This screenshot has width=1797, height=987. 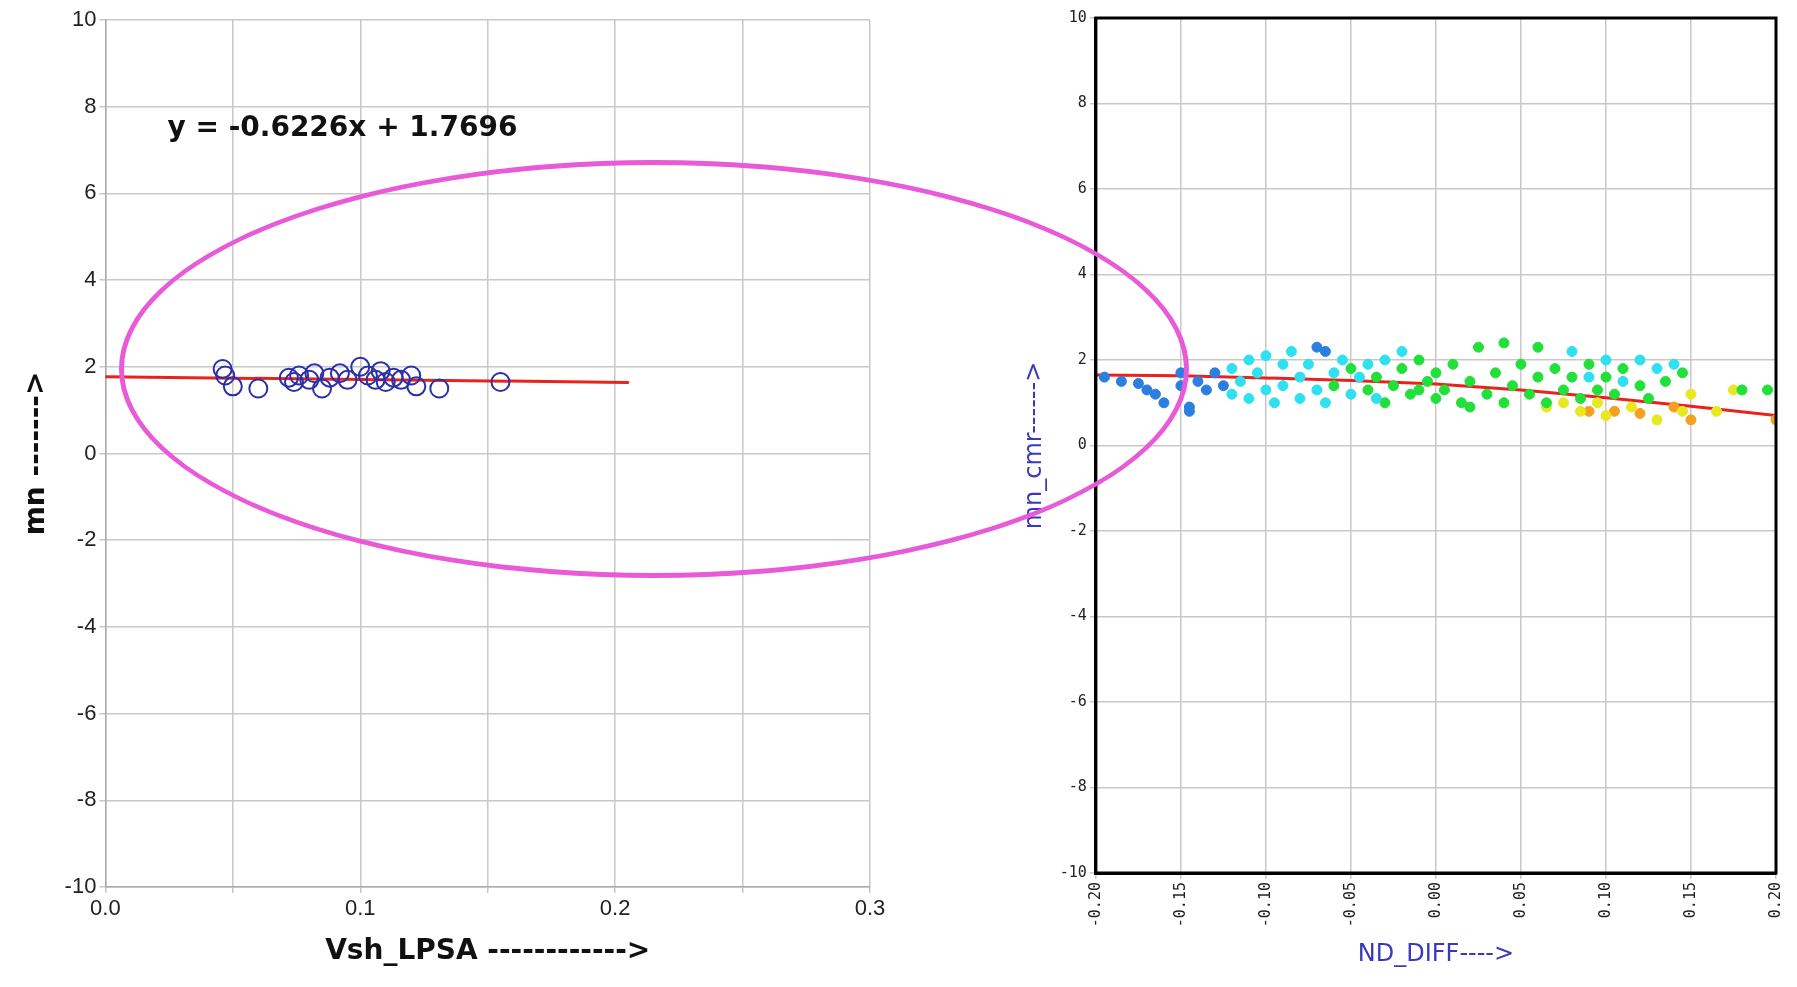 What do you see at coordinates (870, 908) in the screenshot?
I see `x-tick-label: 0.3` at bounding box center [870, 908].